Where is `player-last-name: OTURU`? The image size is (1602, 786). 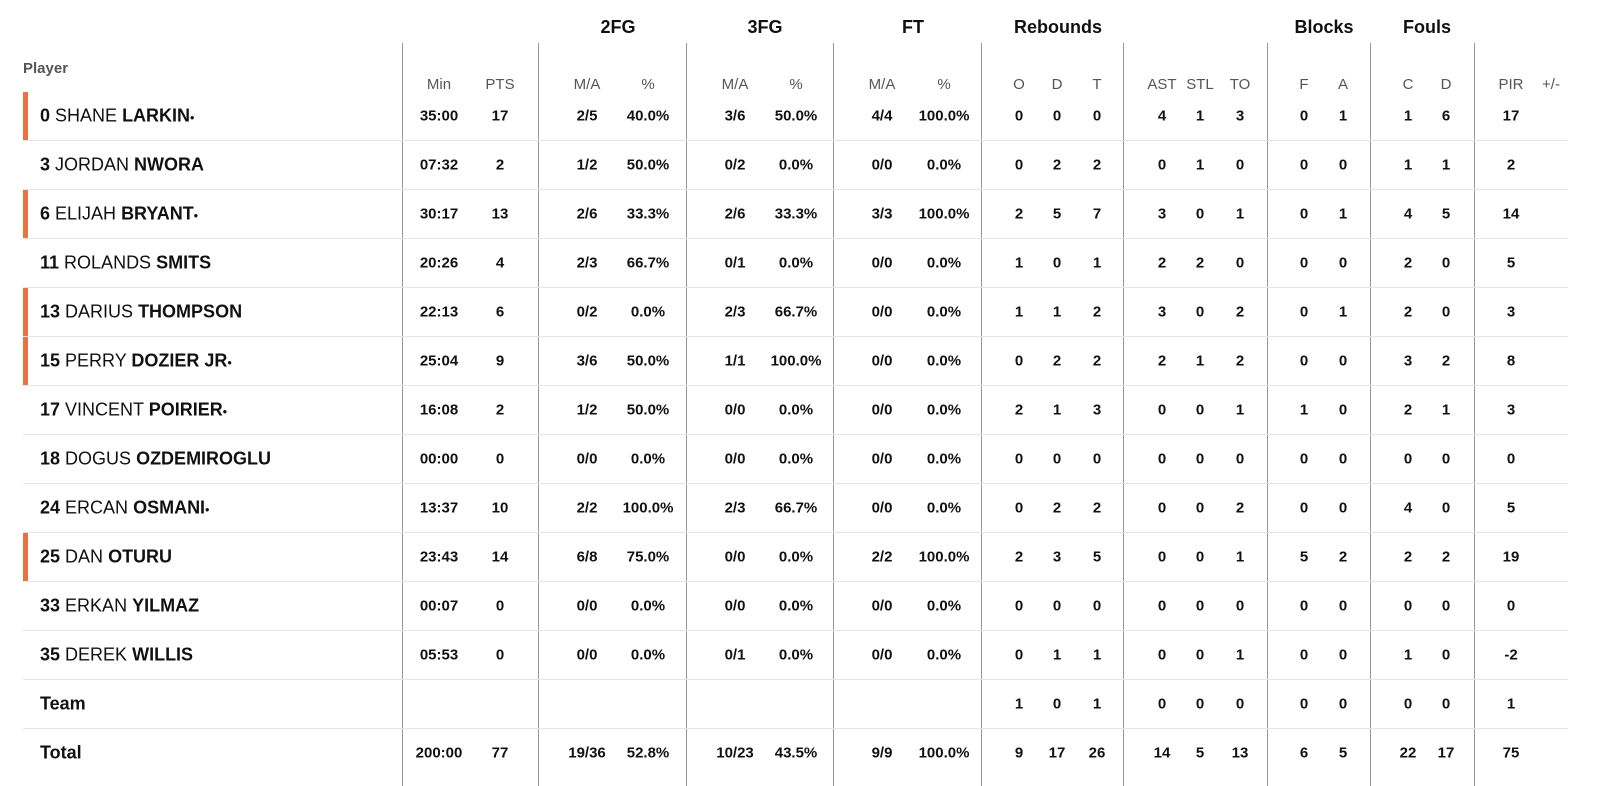
player-last-name: OTURU is located at coordinates (140, 556).